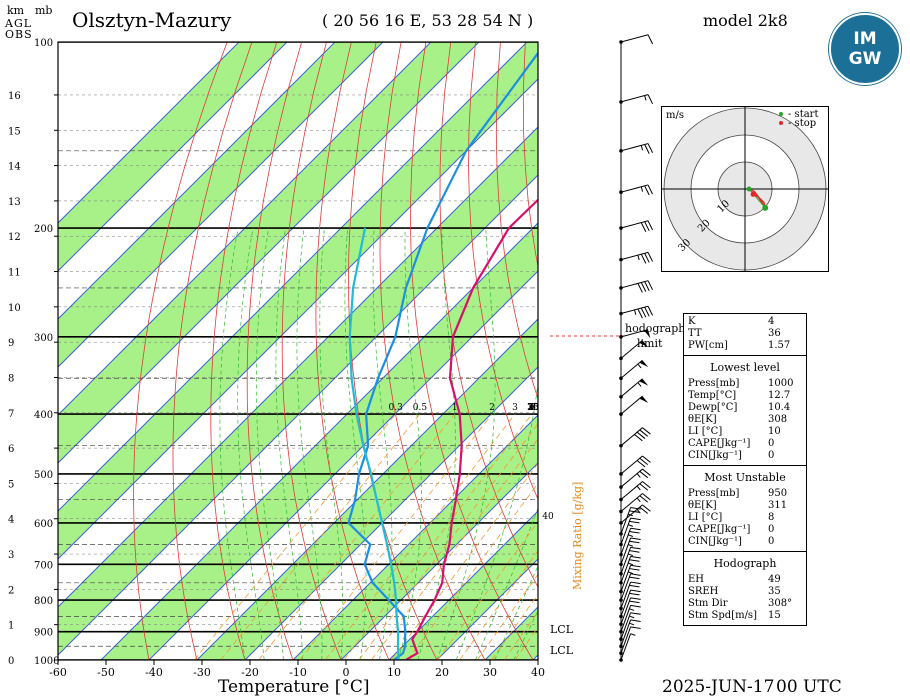 This screenshot has height=700, width=910. I want to click on hodograph-indices-title: Hodograph, so click(745, 563).